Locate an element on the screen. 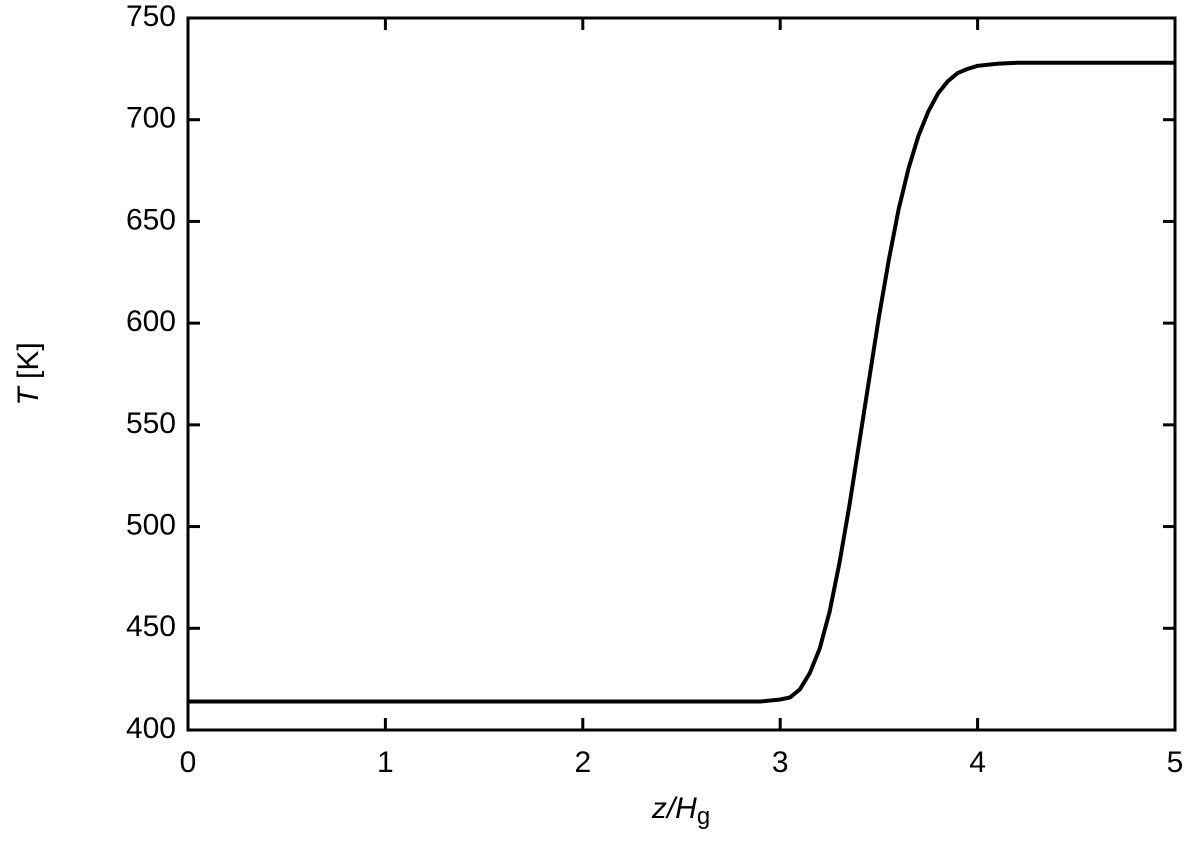 Image resolution: width=1200 pixels, height=851 pixels. y-tick-label: 650 is located at coordinates (151, 219).